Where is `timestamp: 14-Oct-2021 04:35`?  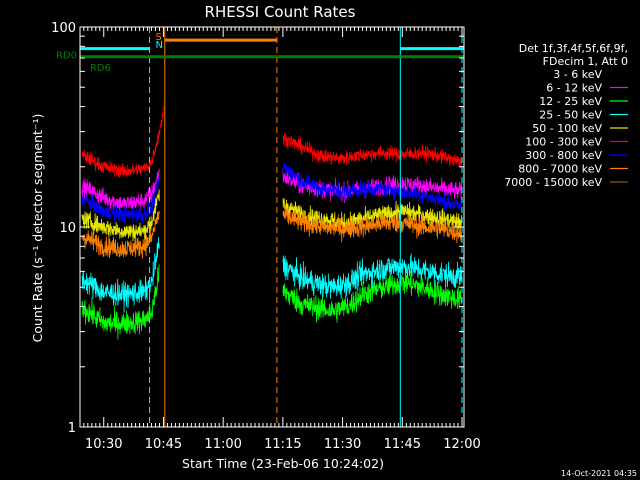
timestamp: 14-Oct-2021 04:35 is located at coordinates (599, 473).